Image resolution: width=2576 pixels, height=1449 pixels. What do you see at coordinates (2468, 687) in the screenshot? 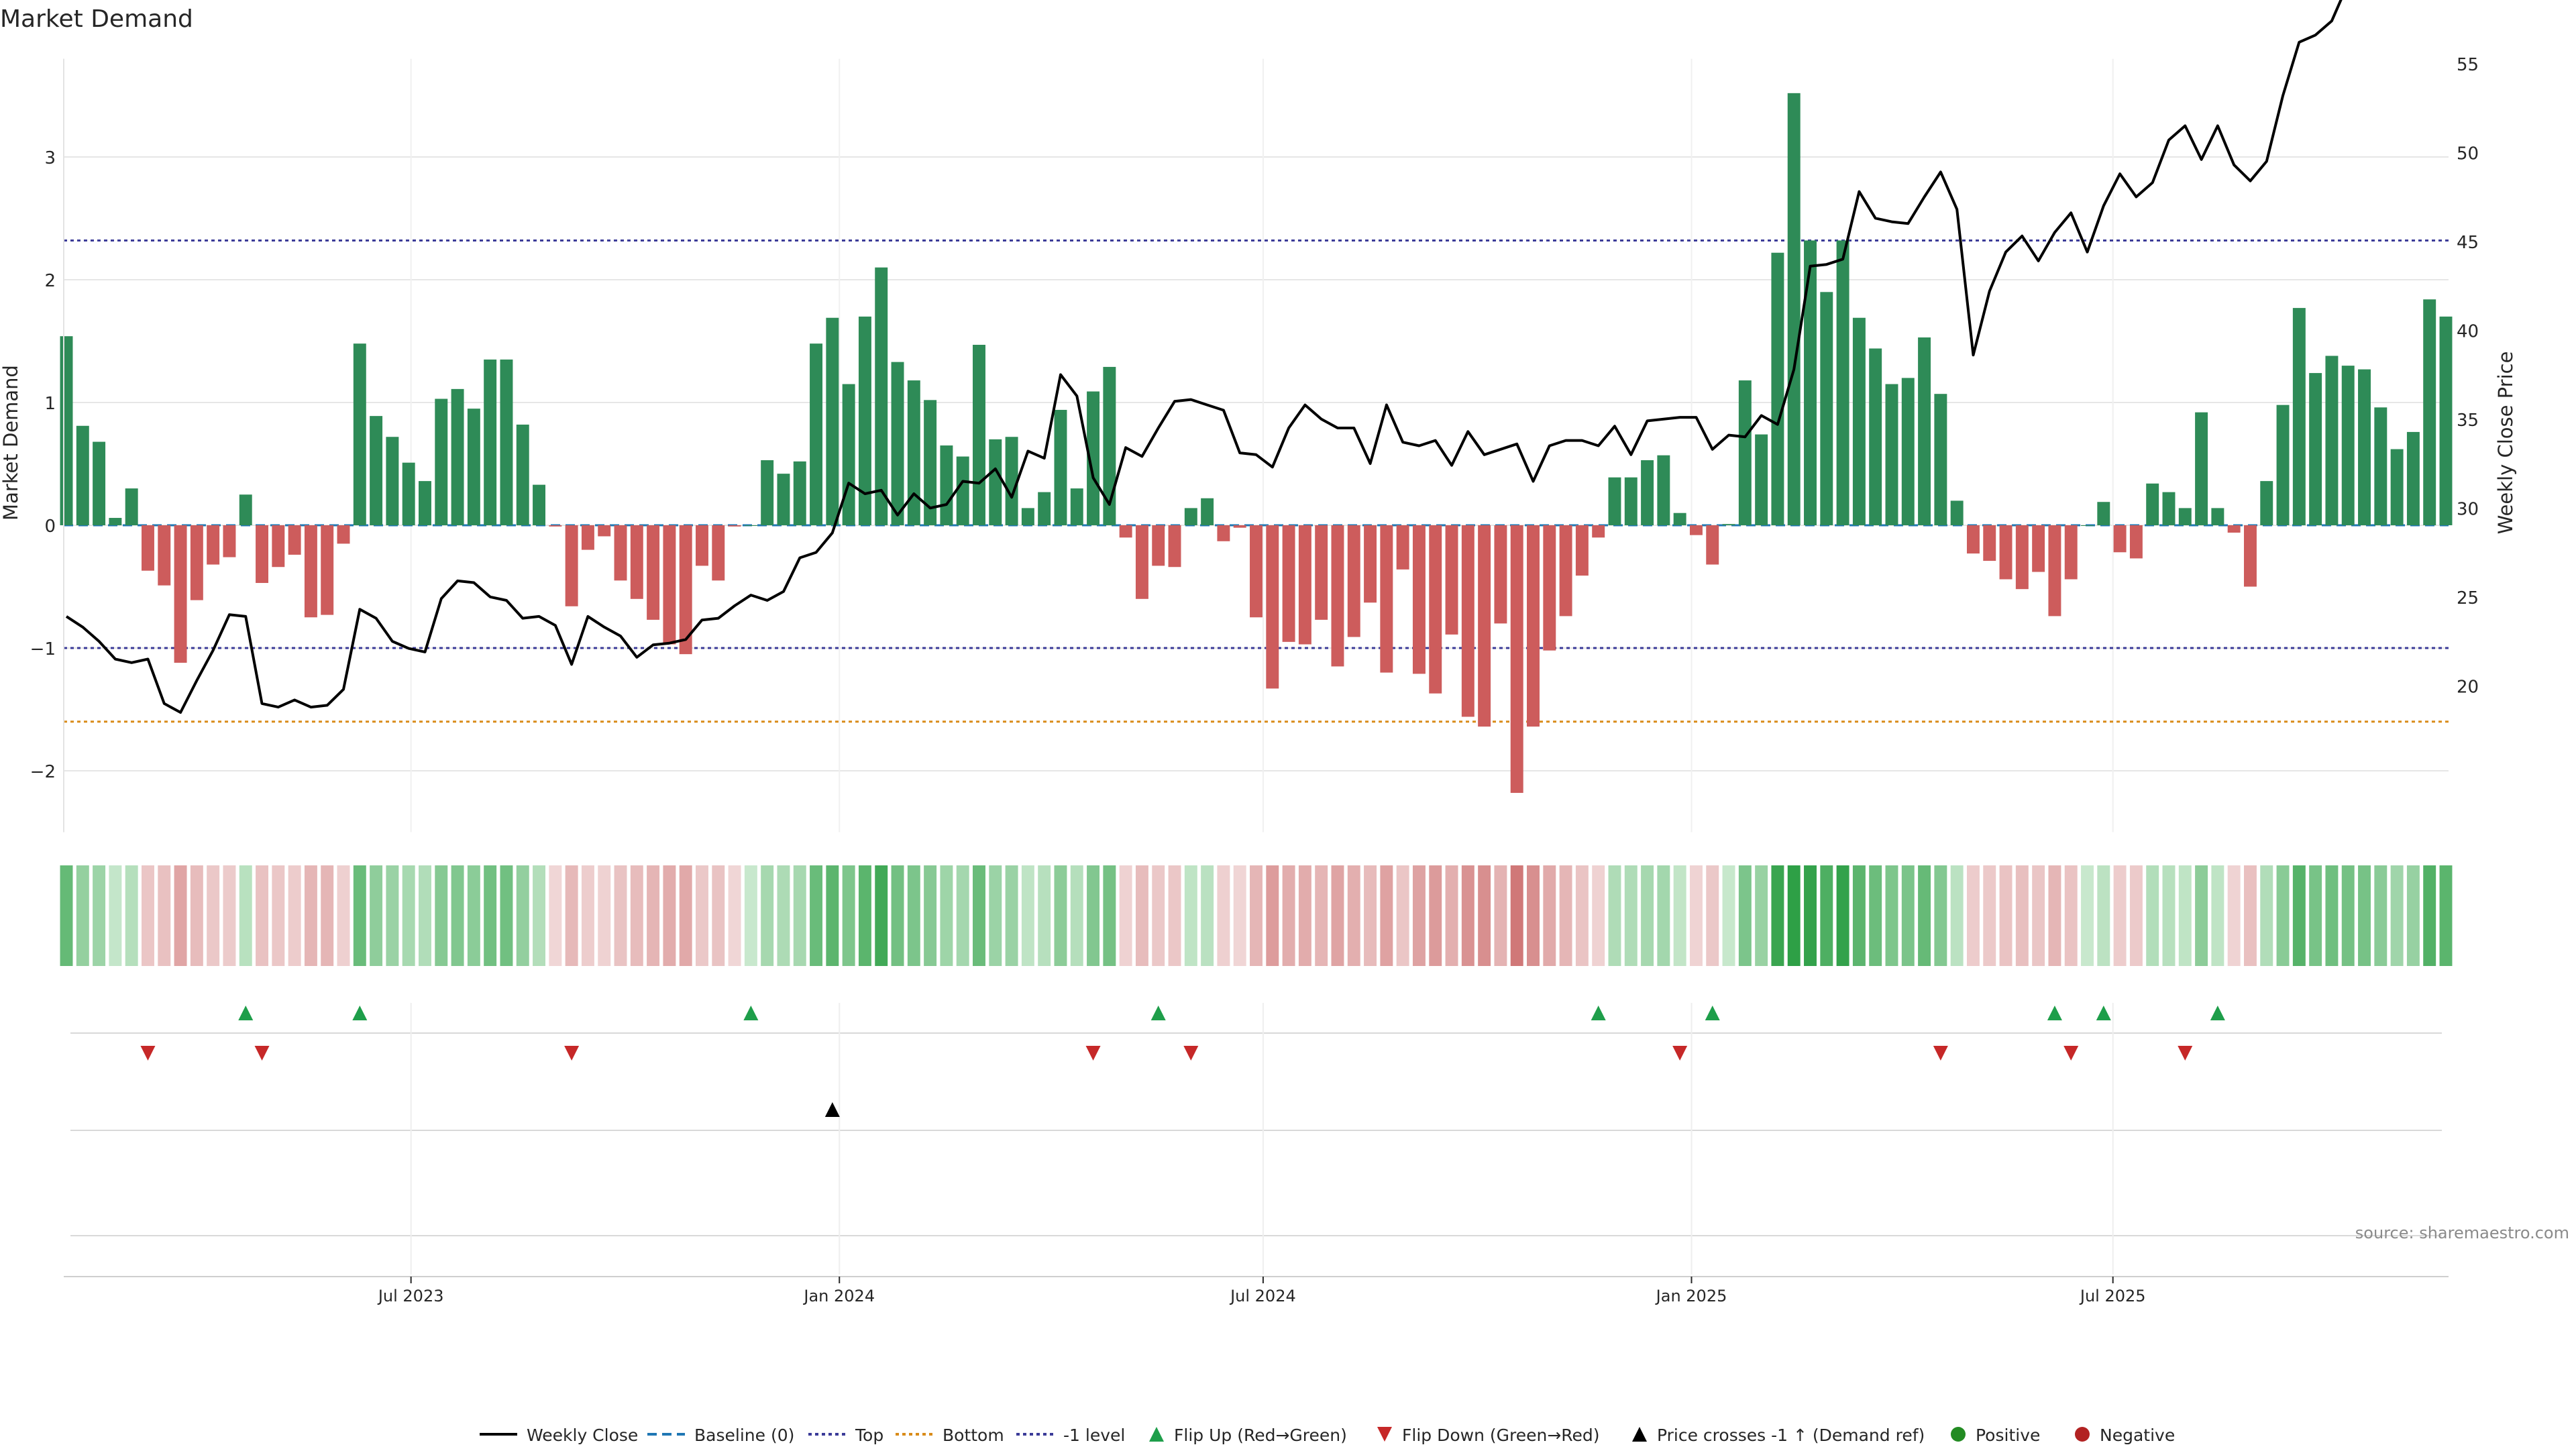
I see `right-tick-label: 20` at bounding box center [2468, 687].